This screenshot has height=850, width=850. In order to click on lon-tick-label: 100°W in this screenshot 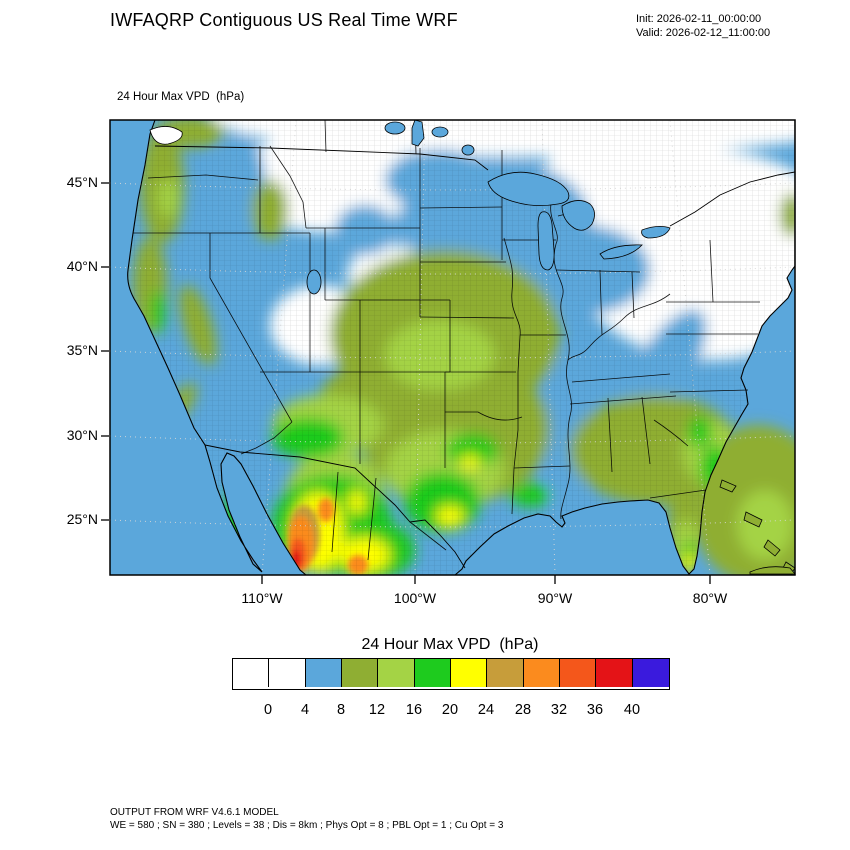, I will do `click(415, 598)`.